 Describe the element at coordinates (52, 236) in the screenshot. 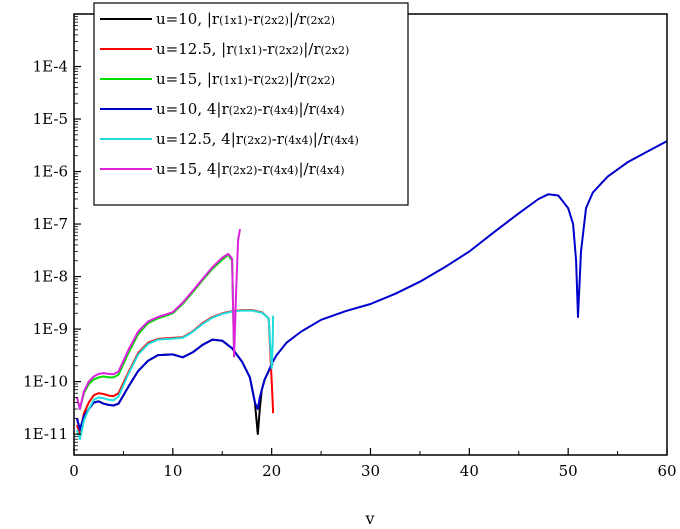

I see `y-axis: 1E-11 1E-10 1E-9 1E-8 1E-7 1E-6 1E-5 1E-4` at that location.